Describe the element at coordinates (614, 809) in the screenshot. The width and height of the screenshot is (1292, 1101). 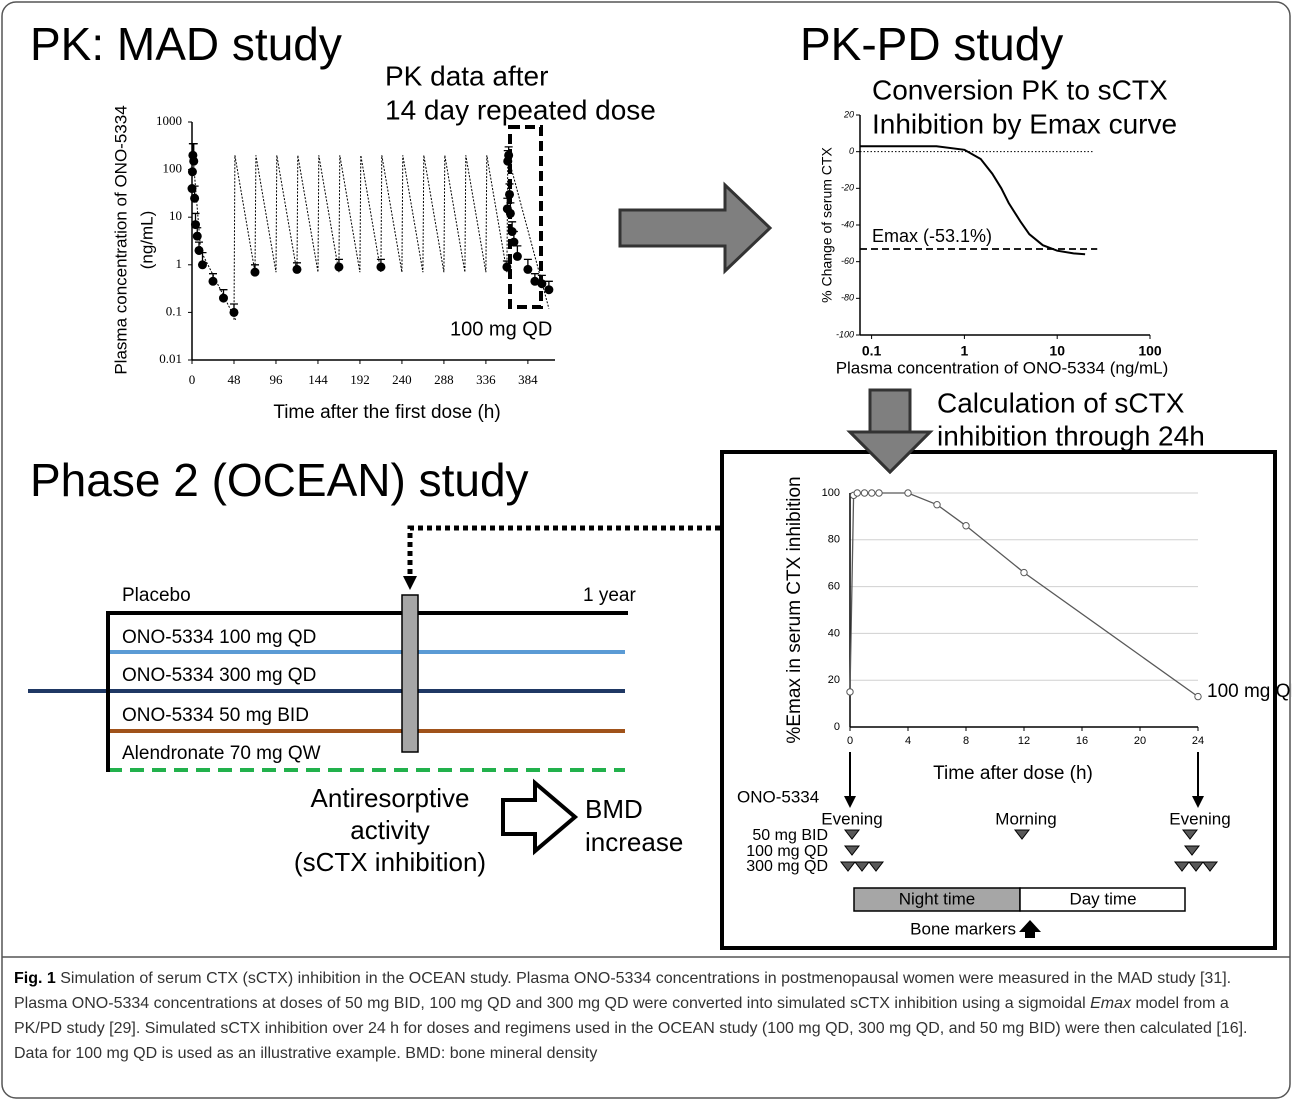
I see `result-label: BMD` at that location.